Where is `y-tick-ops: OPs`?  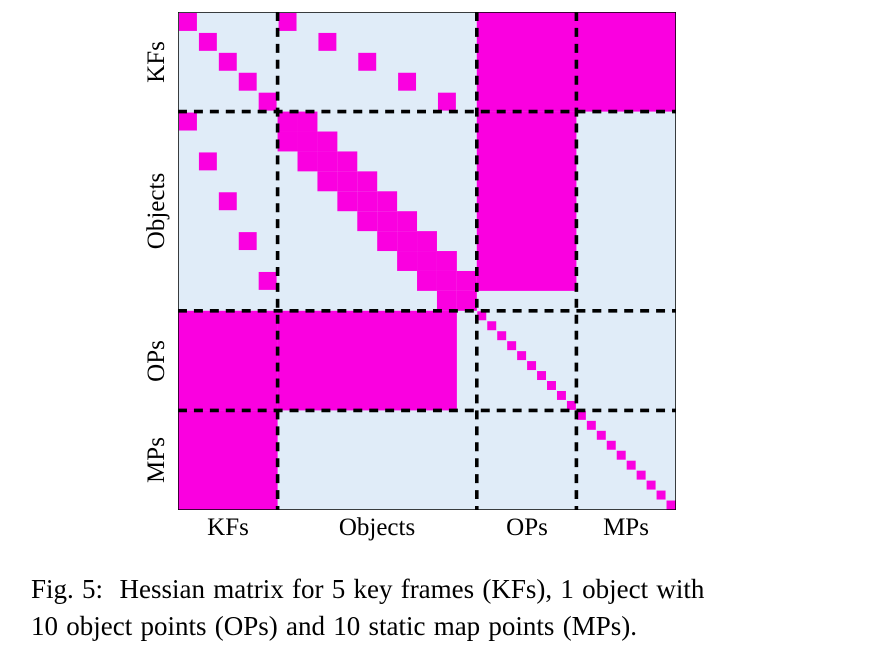
y-tick-ops: OPs is located at coordinates (156, 361).